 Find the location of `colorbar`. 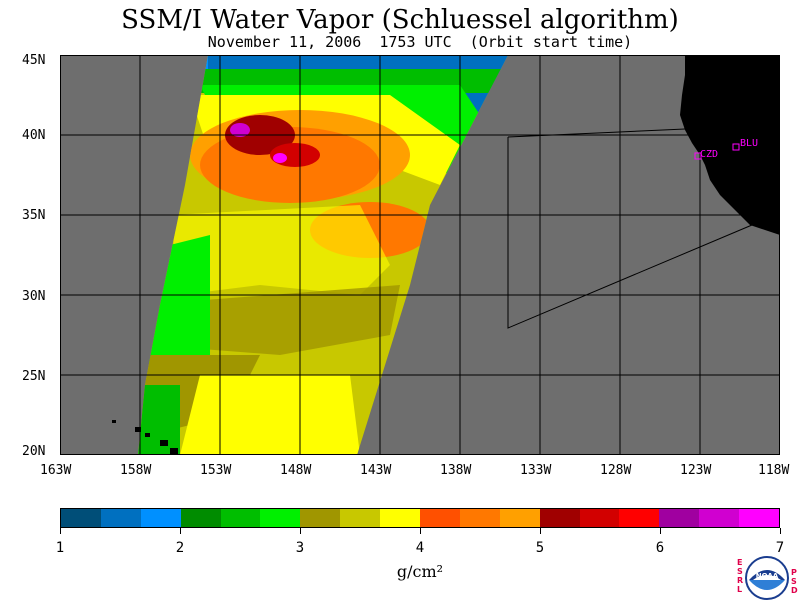

colorbar is located at coordinates (420, 518).